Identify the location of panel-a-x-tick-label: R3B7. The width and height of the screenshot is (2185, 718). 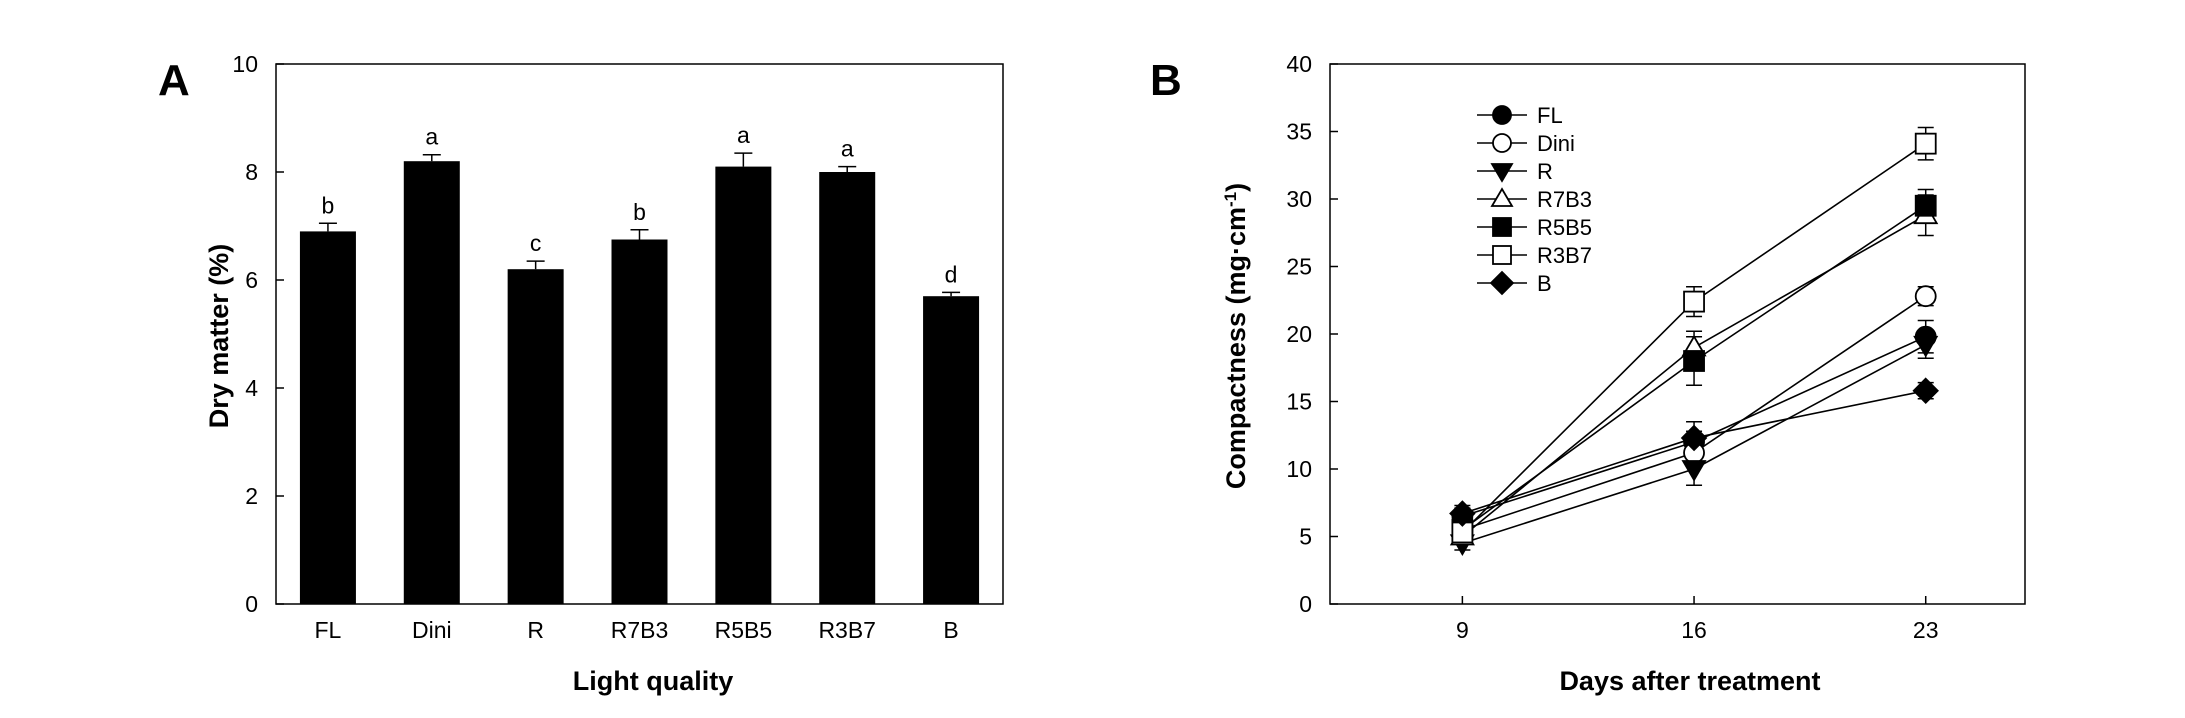
(847, 630).